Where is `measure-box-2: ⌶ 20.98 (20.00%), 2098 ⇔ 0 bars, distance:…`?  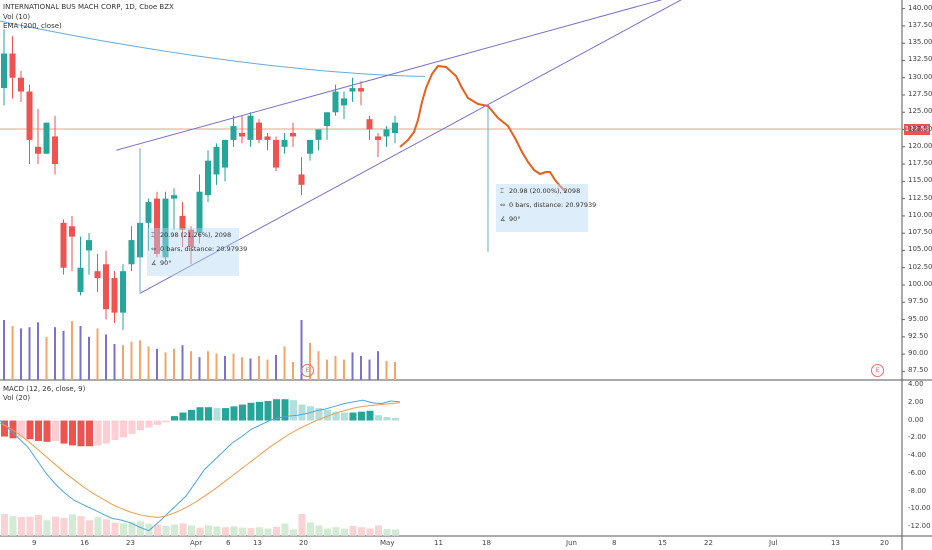
measure-box-2: ⌶ 20.98 (20.00%), 2098 ⇔ 0 bars, distance:… is located at coordinates (546, 208).